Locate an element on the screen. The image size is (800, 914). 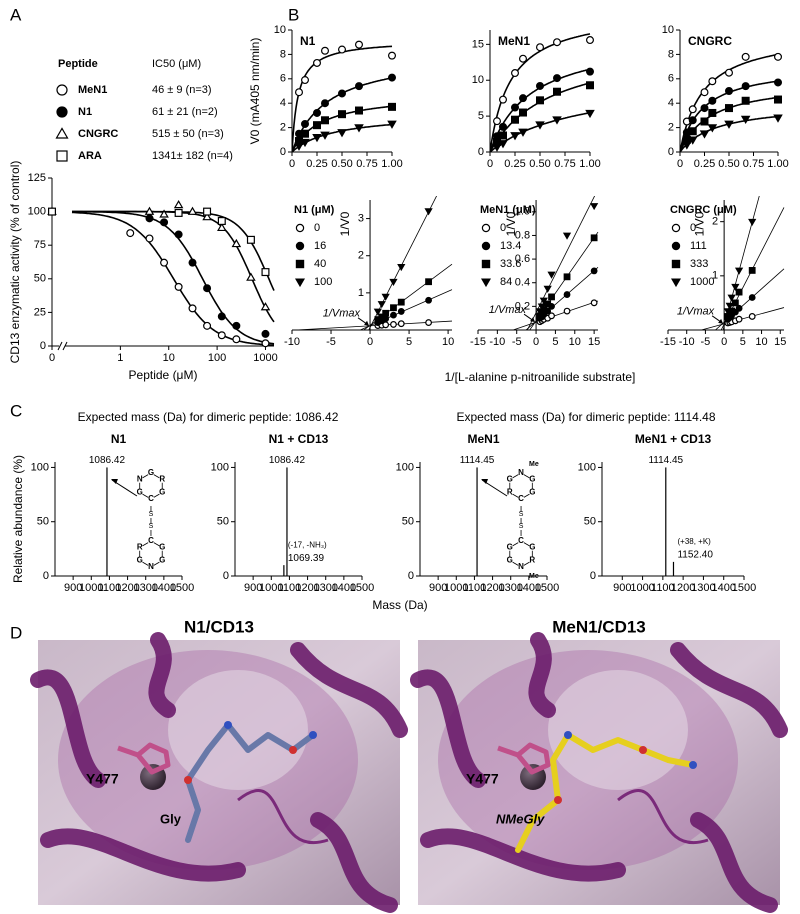
x-tick-label: 900 is located at coordinates (253, 588).